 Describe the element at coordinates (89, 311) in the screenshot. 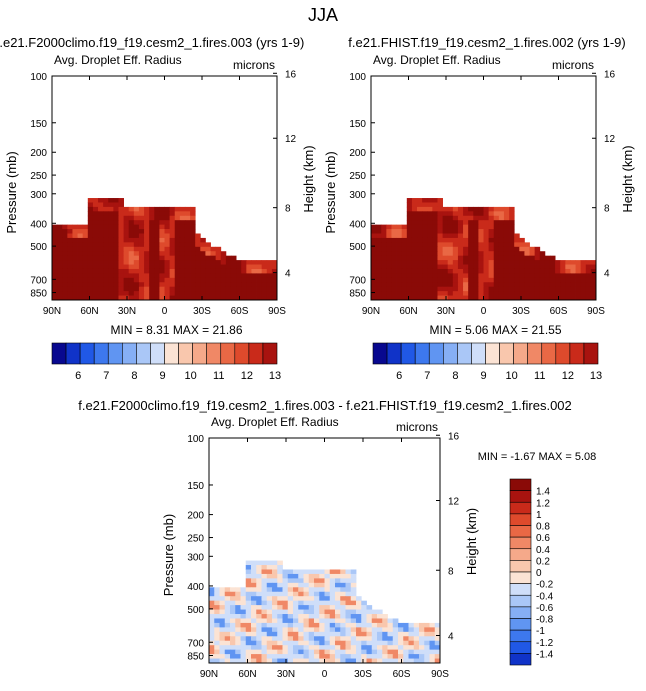

I see `x-tick-label: 60N` at that location.